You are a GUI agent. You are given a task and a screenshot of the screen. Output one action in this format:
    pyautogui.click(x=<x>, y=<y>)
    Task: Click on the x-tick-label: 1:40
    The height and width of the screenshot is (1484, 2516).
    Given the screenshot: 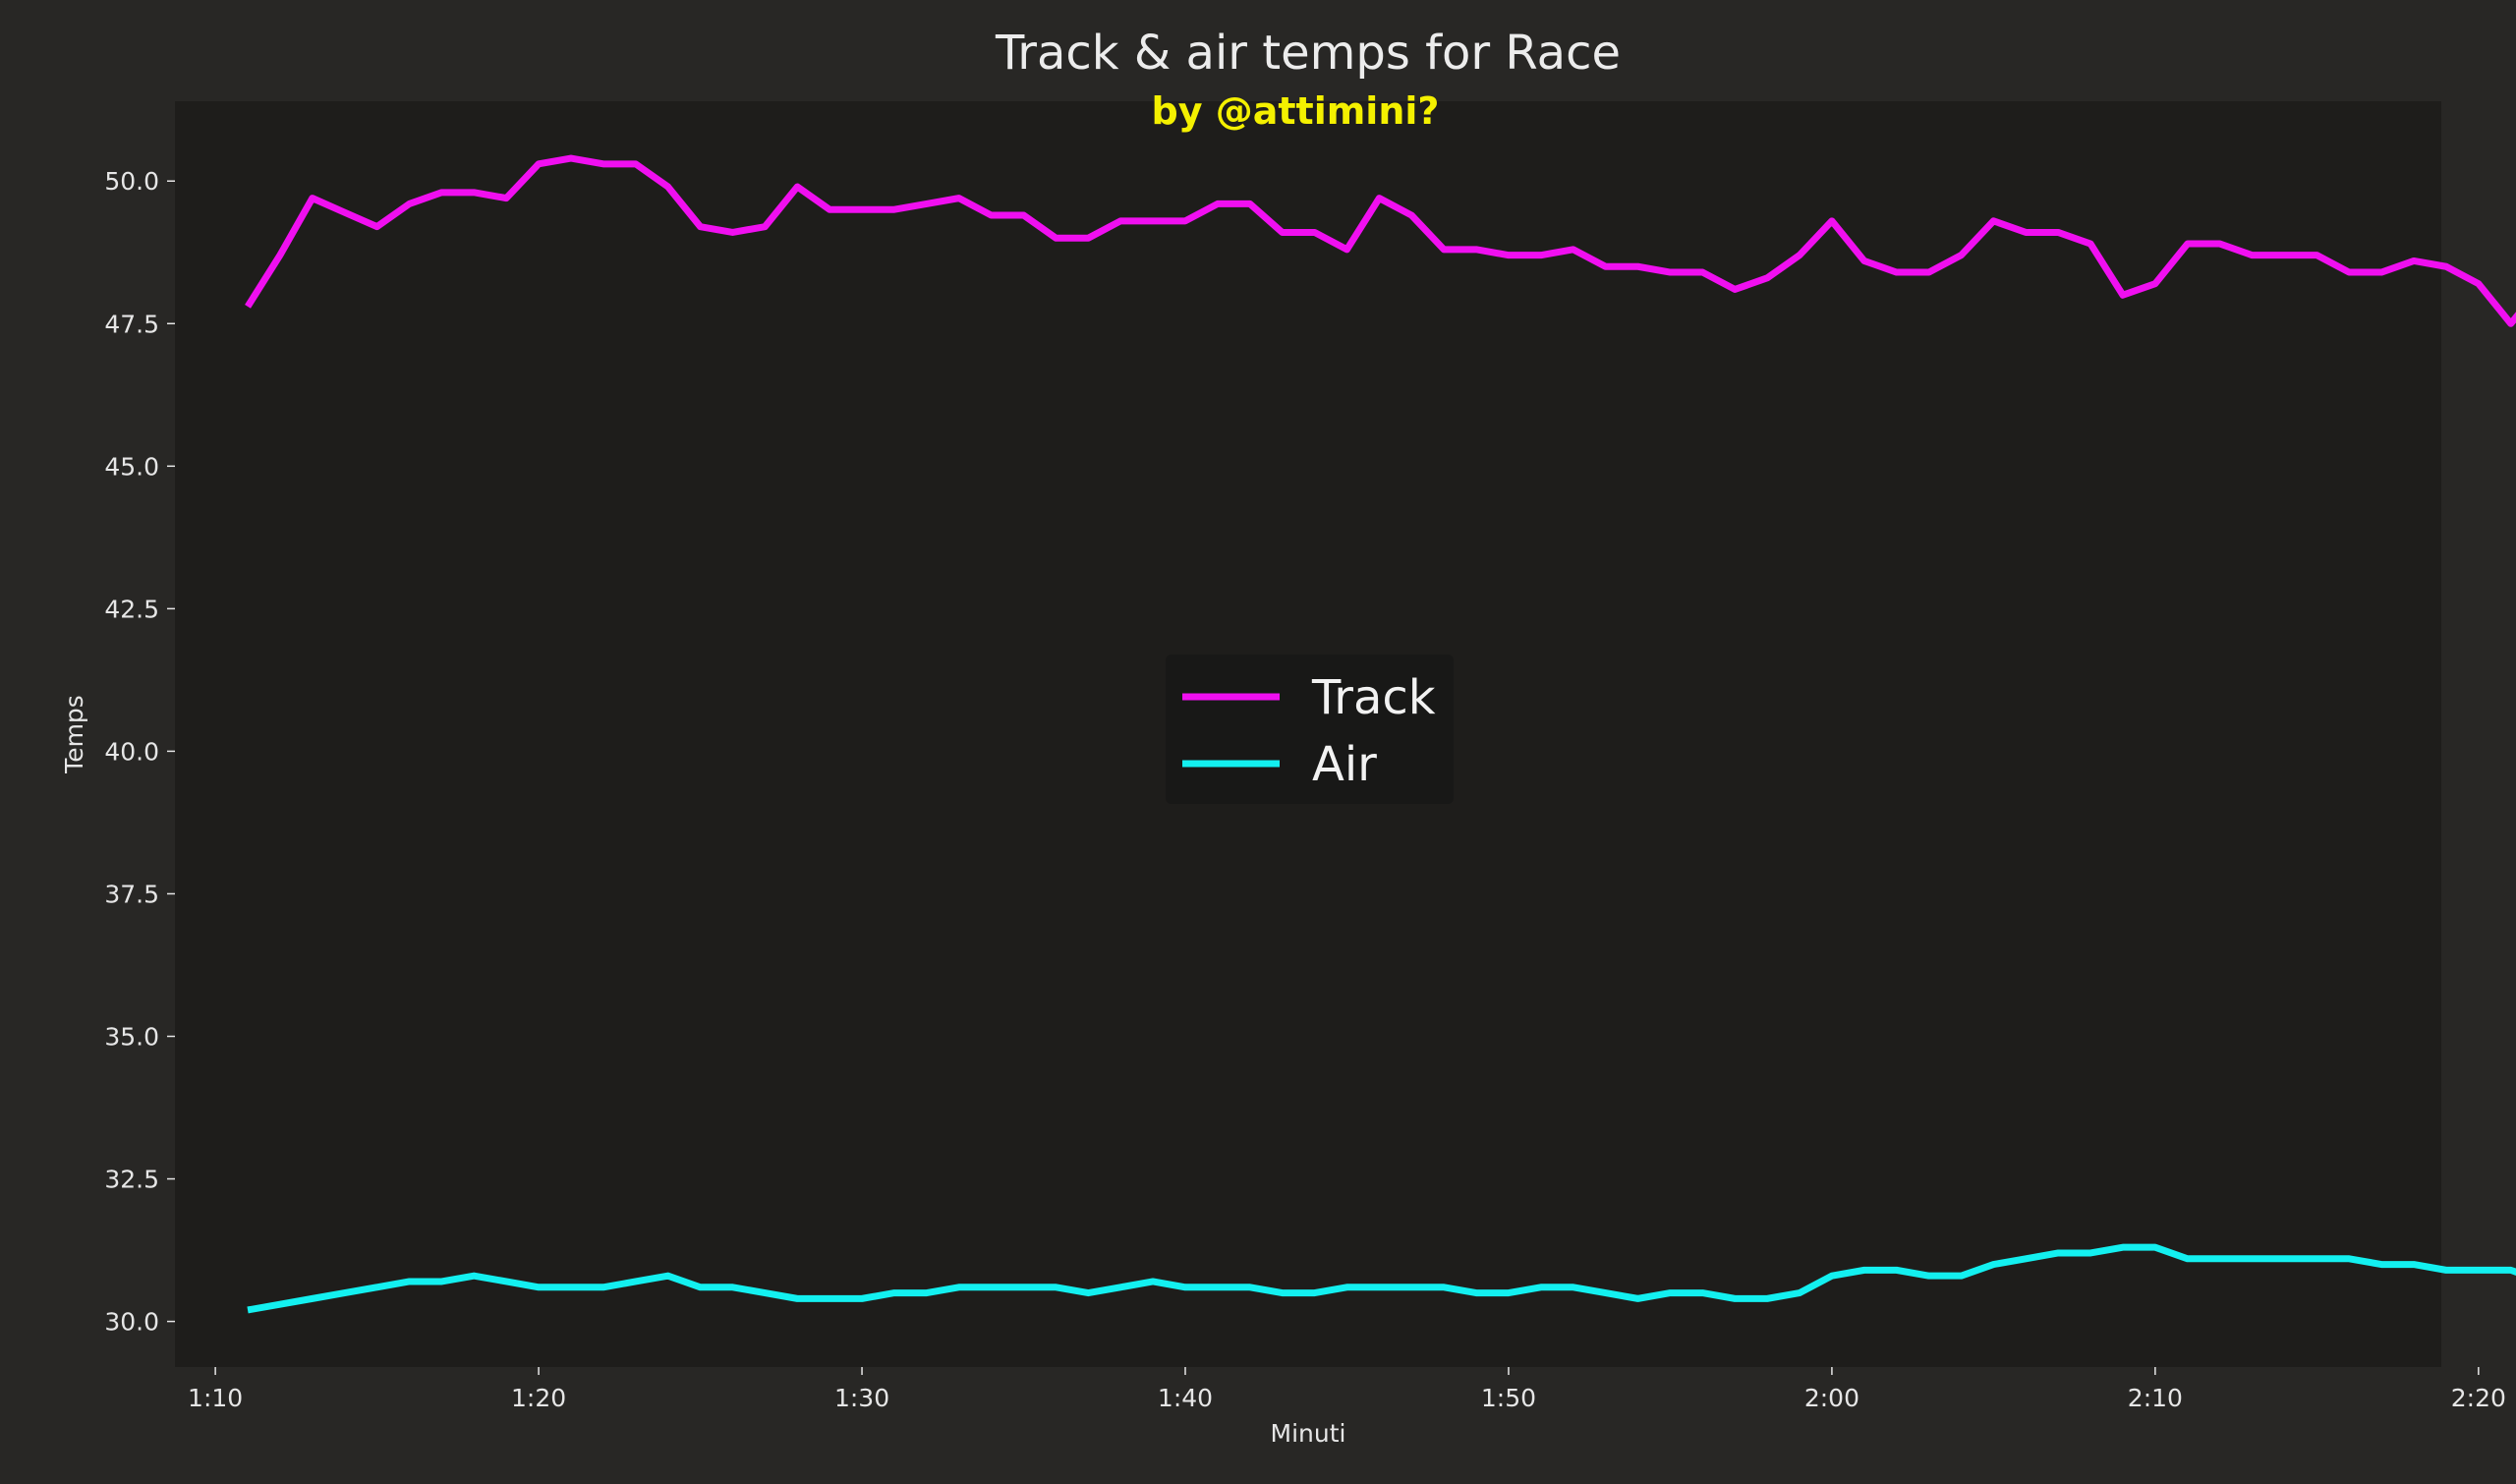 What is the action you would take?
    pyautogui.click(x=1185, y=1398)
    